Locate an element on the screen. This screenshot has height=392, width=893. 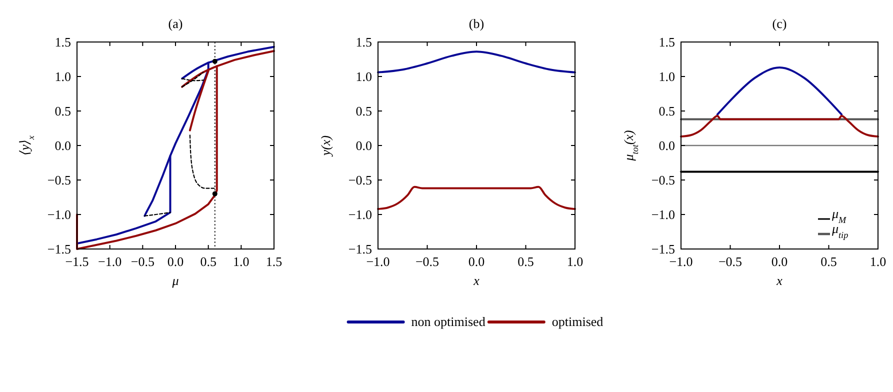
legend-label: optimised is located at coordinates (578, 321).